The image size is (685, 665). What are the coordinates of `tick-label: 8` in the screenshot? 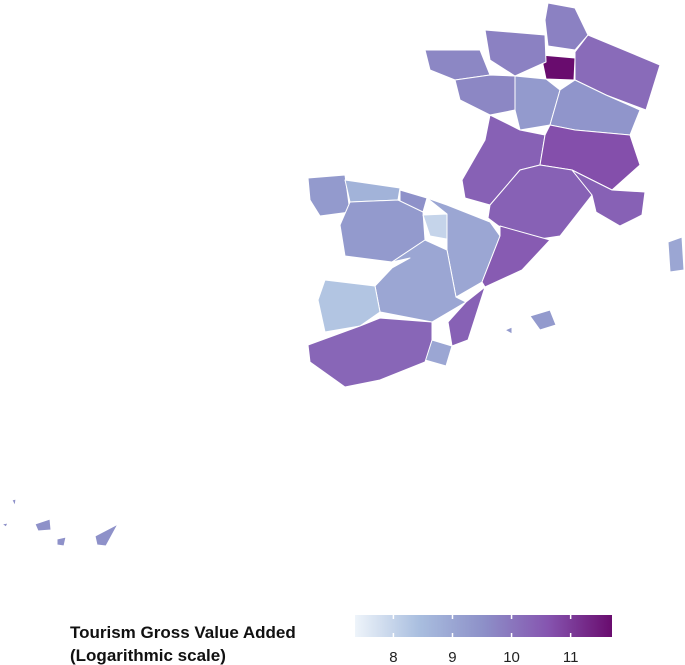 It's located at (393, 657).